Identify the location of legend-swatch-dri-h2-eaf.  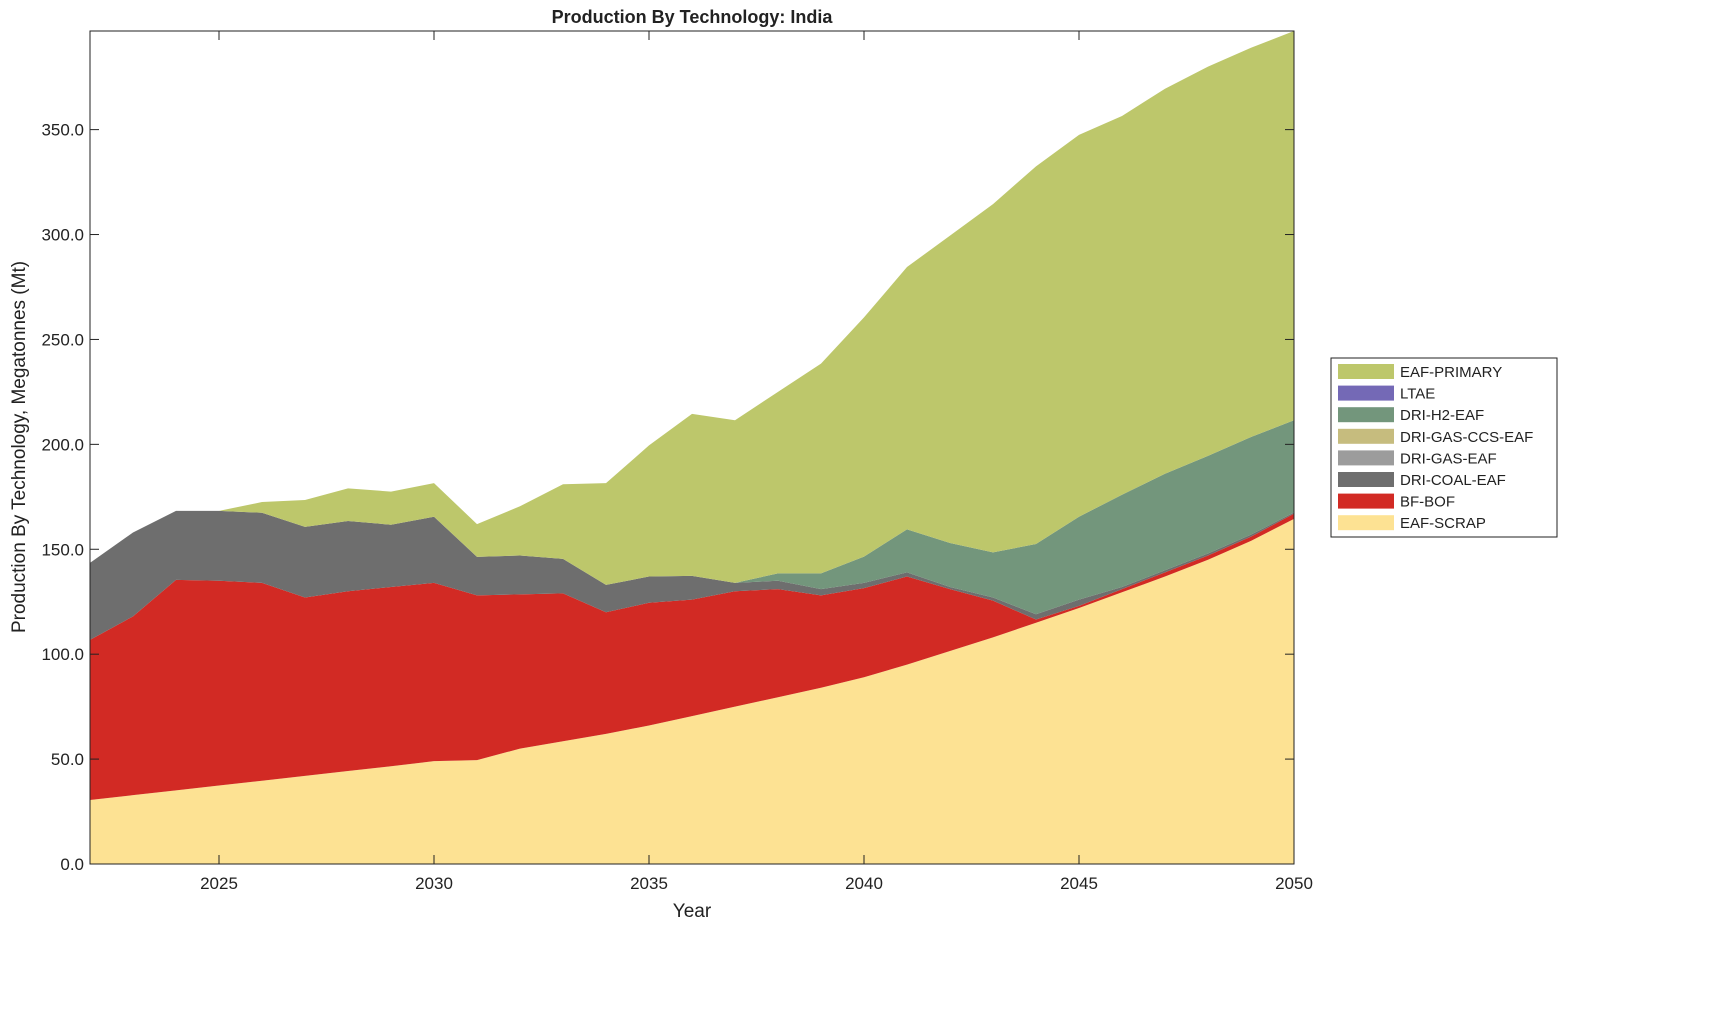
(1366, 415).